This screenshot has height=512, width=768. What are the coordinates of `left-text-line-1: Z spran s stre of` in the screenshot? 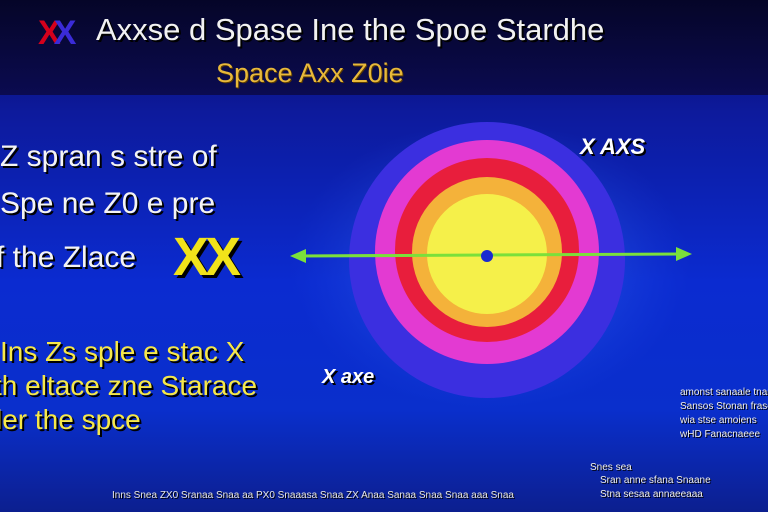 It's located at (108, 156).